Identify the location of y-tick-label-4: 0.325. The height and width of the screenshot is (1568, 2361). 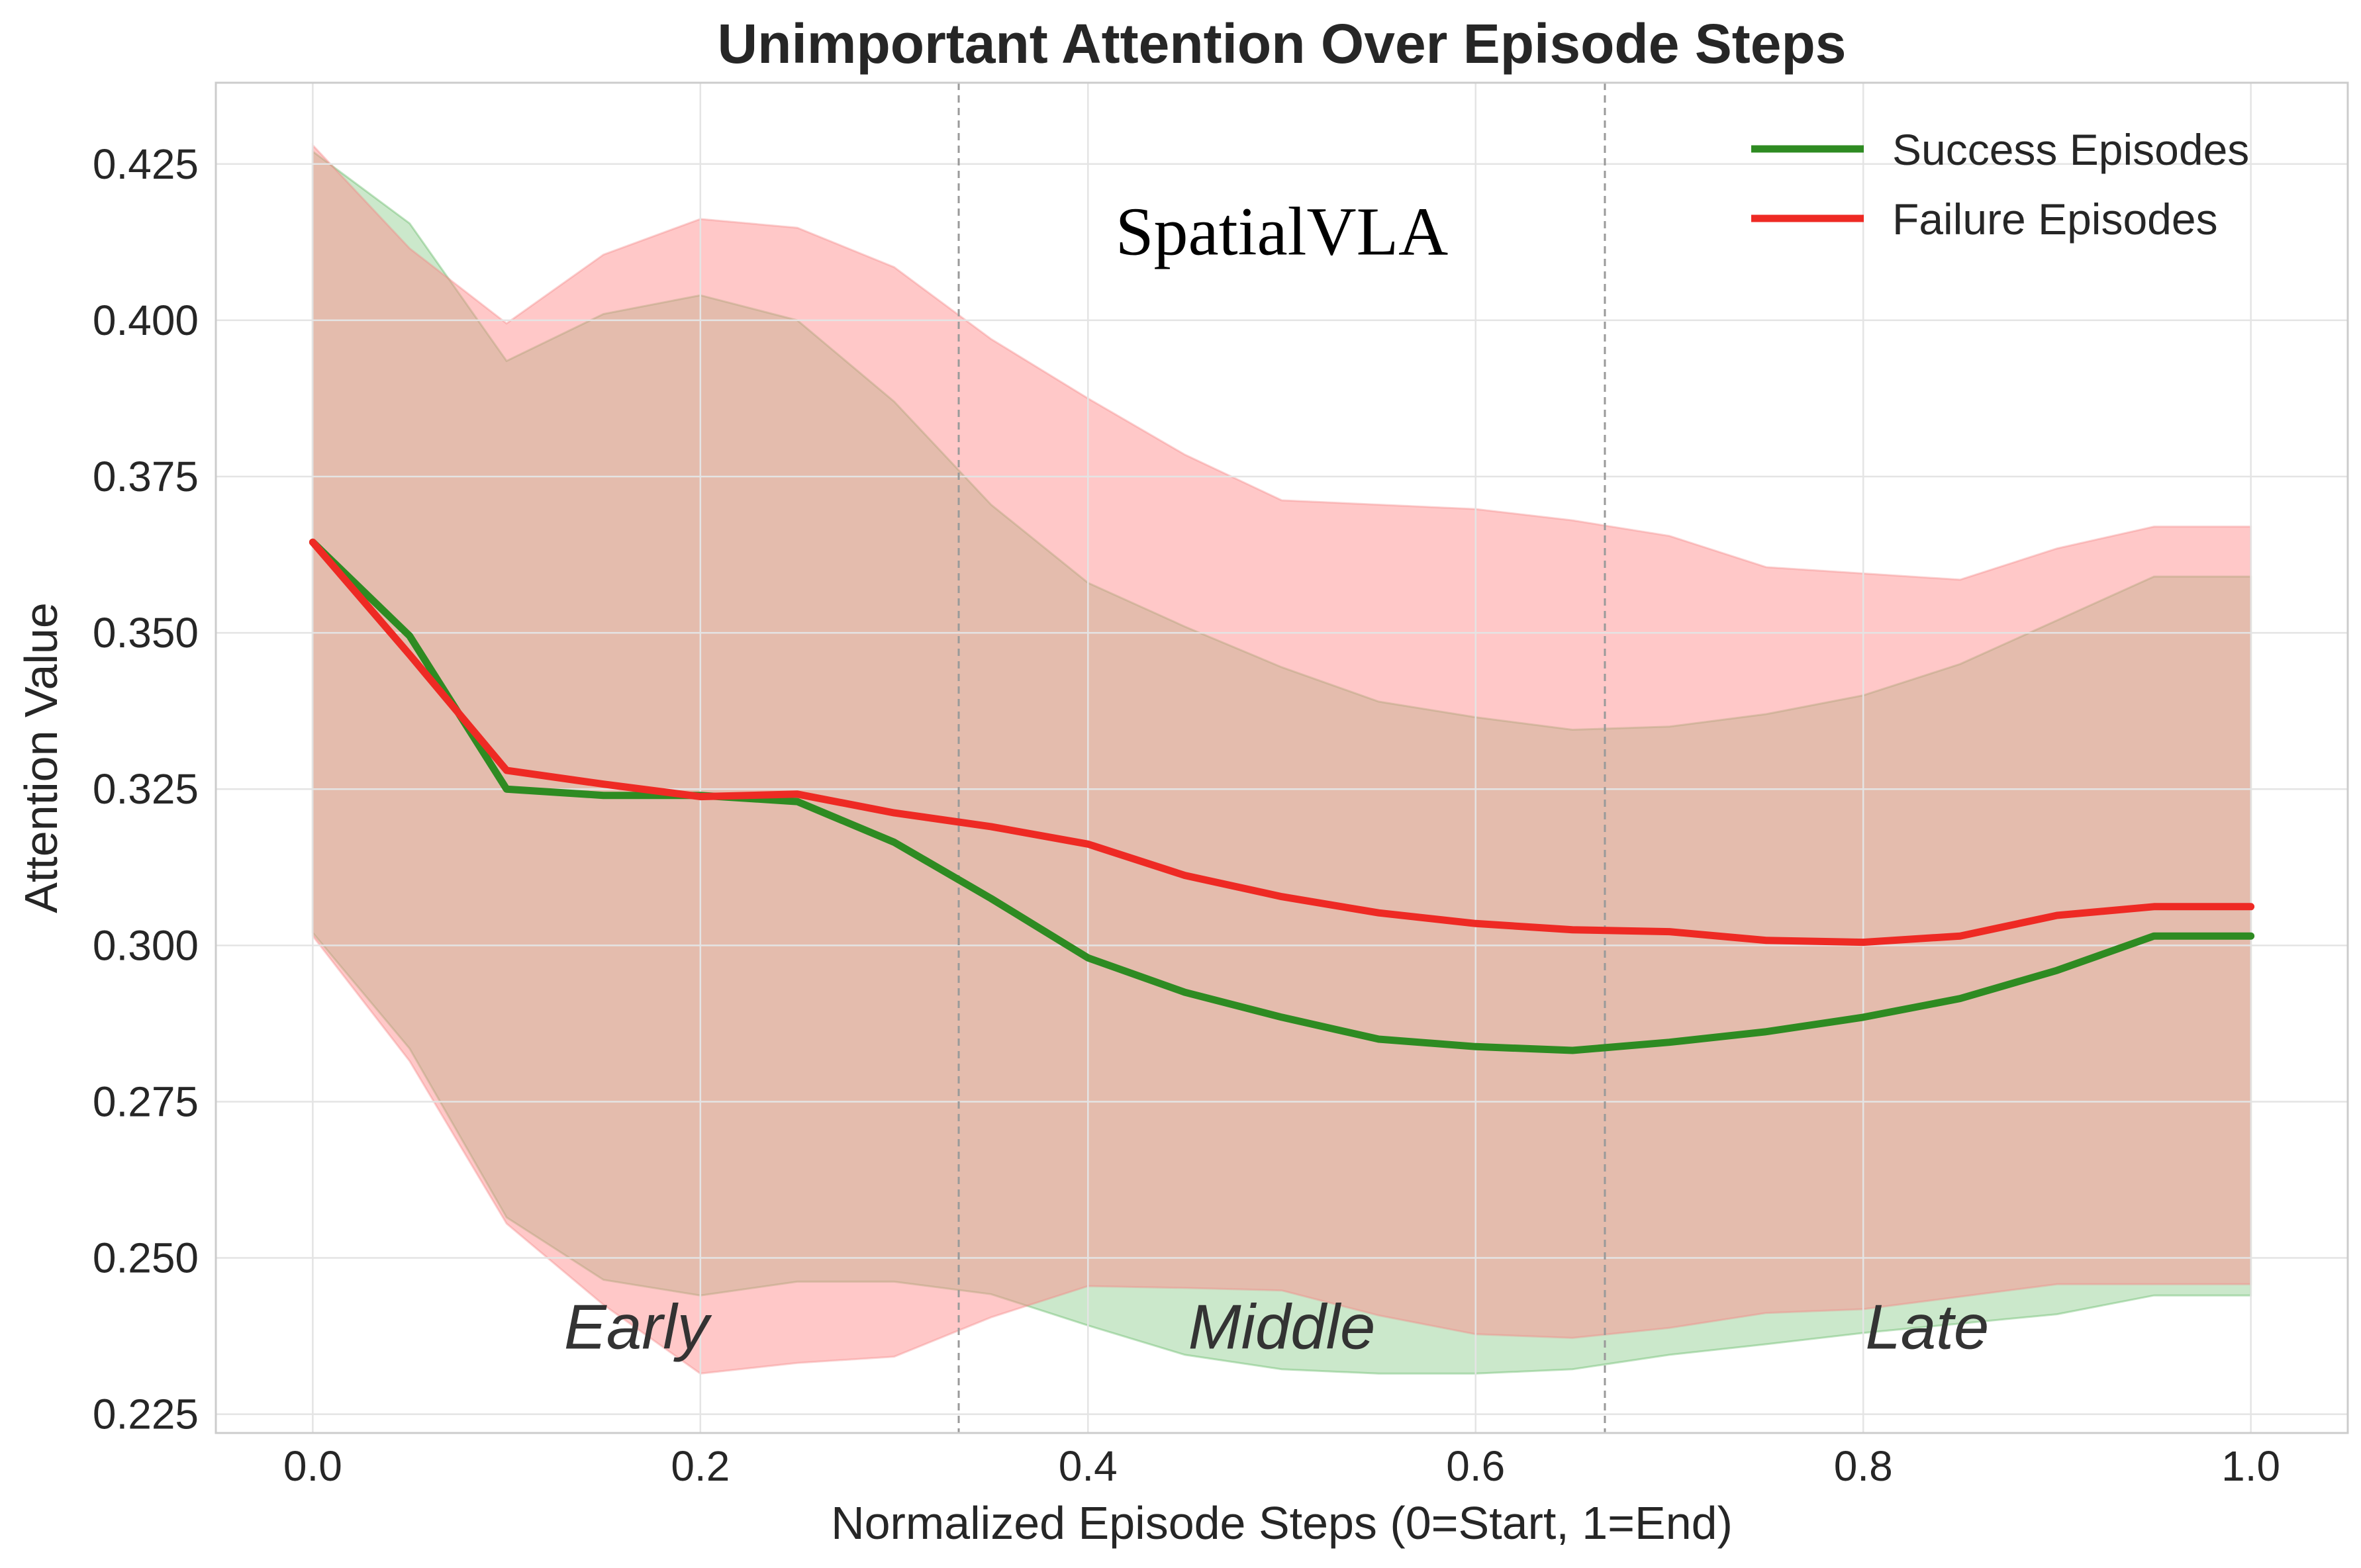
(146, 789).